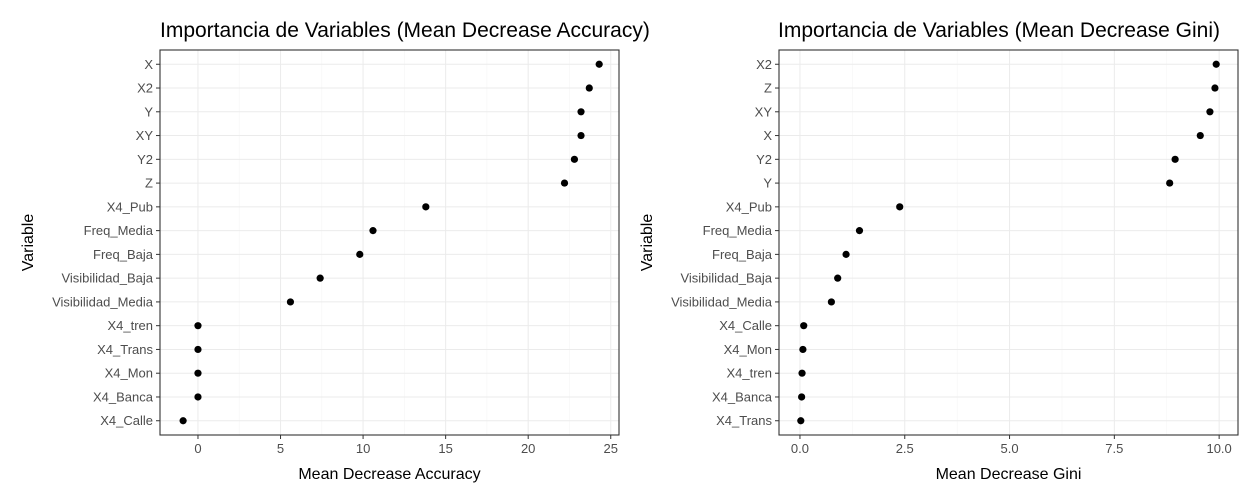 This screenshot has width=1256, height=501. I want to click on x-tick-label: 10.0, so click(1218, 448).